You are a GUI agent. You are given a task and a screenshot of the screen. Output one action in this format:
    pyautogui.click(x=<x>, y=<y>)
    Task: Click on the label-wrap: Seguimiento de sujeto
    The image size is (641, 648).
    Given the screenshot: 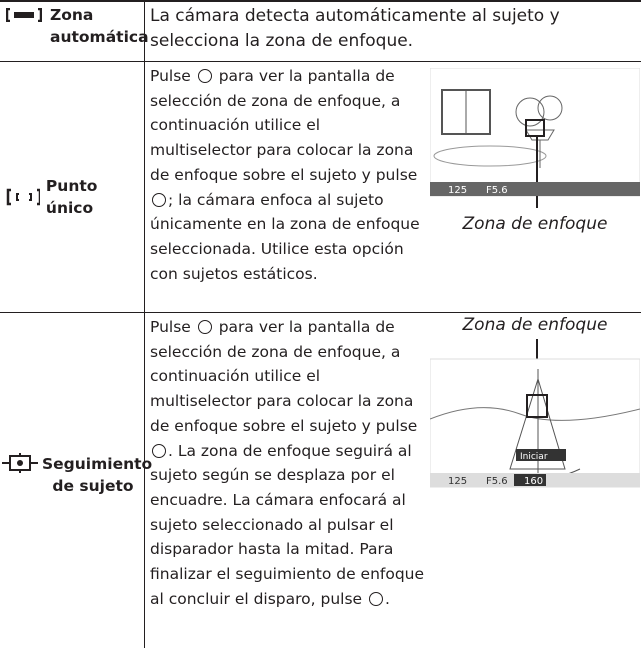 What is the action you would take?
    pyautogui.click(x=77, y=475)
    